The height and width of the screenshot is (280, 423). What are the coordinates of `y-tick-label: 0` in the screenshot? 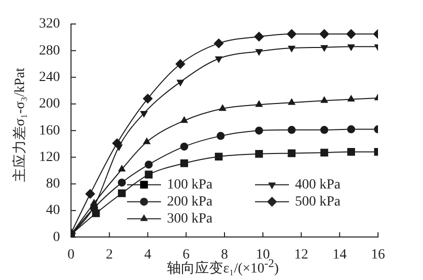 It's located at (56, 237).